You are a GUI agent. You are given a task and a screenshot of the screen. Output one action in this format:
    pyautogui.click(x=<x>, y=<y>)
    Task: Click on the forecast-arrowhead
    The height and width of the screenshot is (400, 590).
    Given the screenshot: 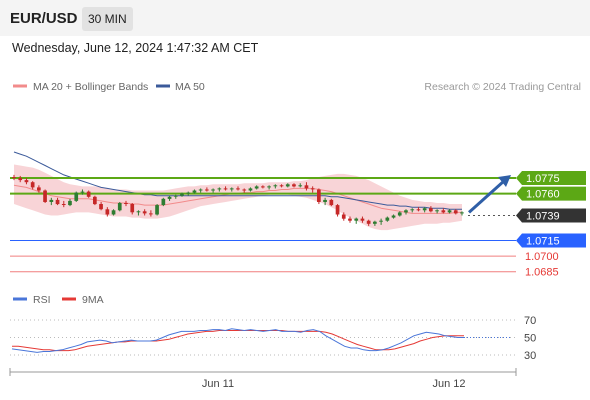 What is the action you would take?
    pyautogui.click(x=504, y=181)
    